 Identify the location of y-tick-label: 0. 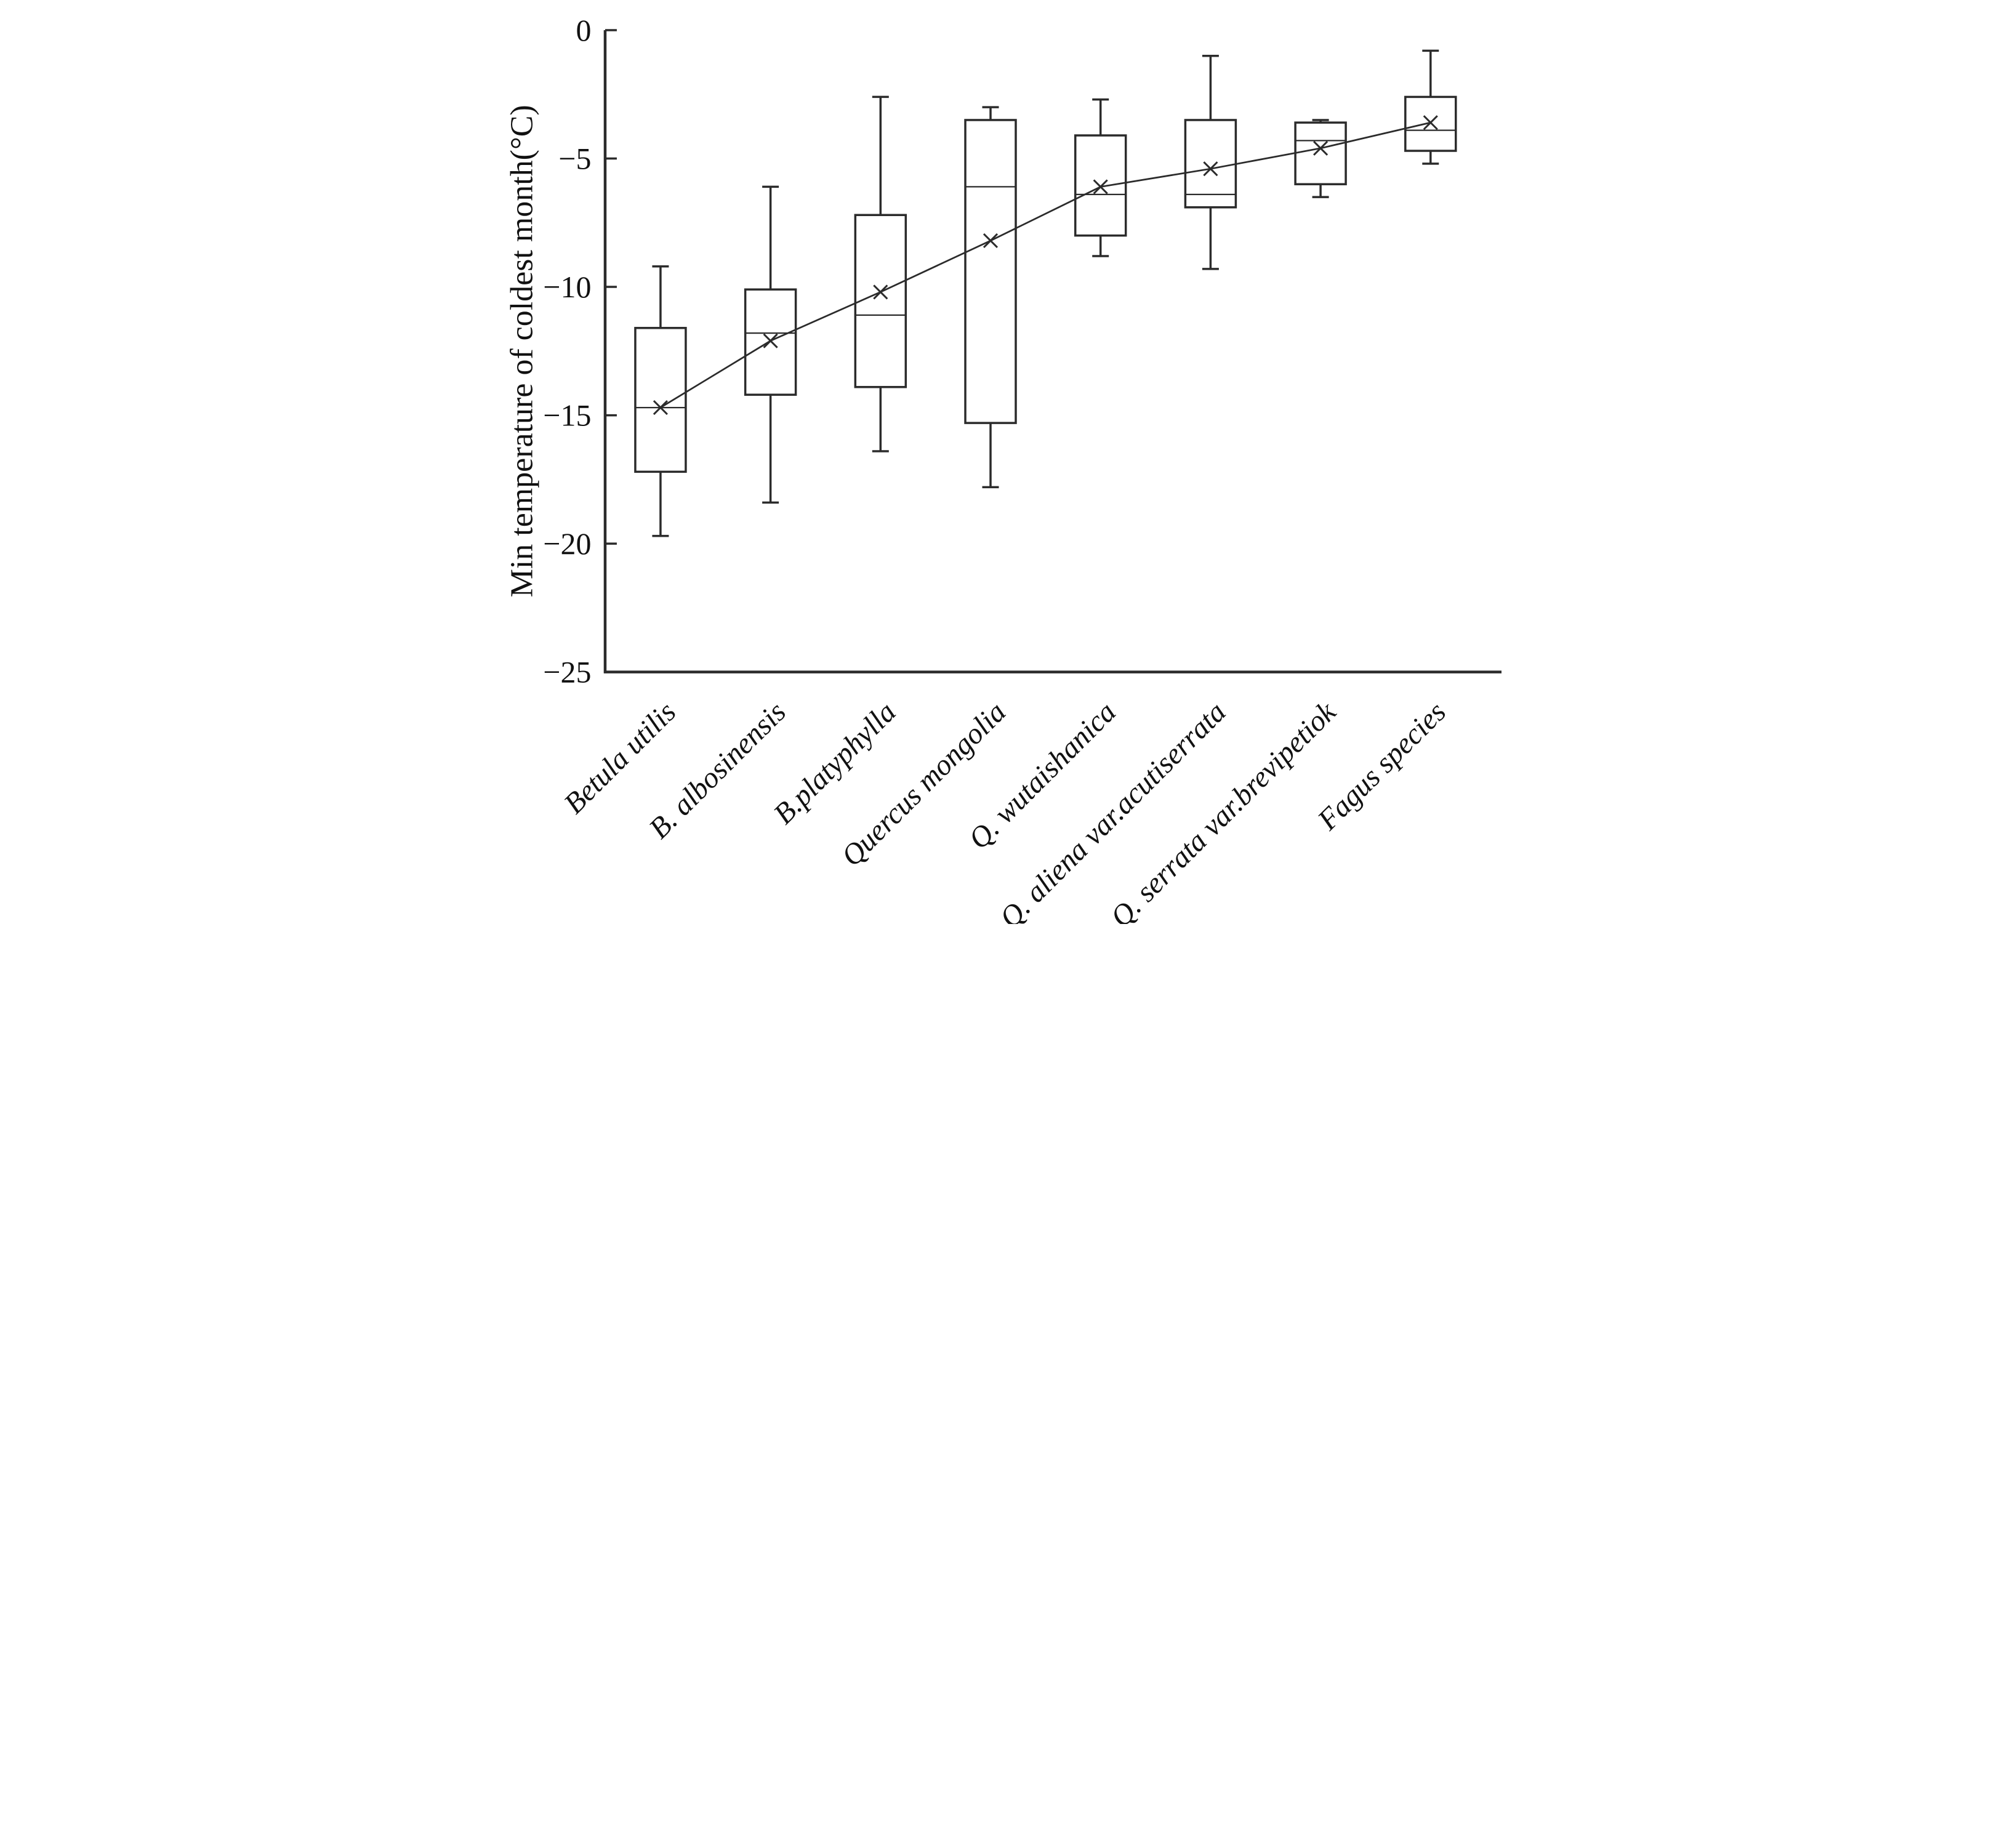
(583, 30).